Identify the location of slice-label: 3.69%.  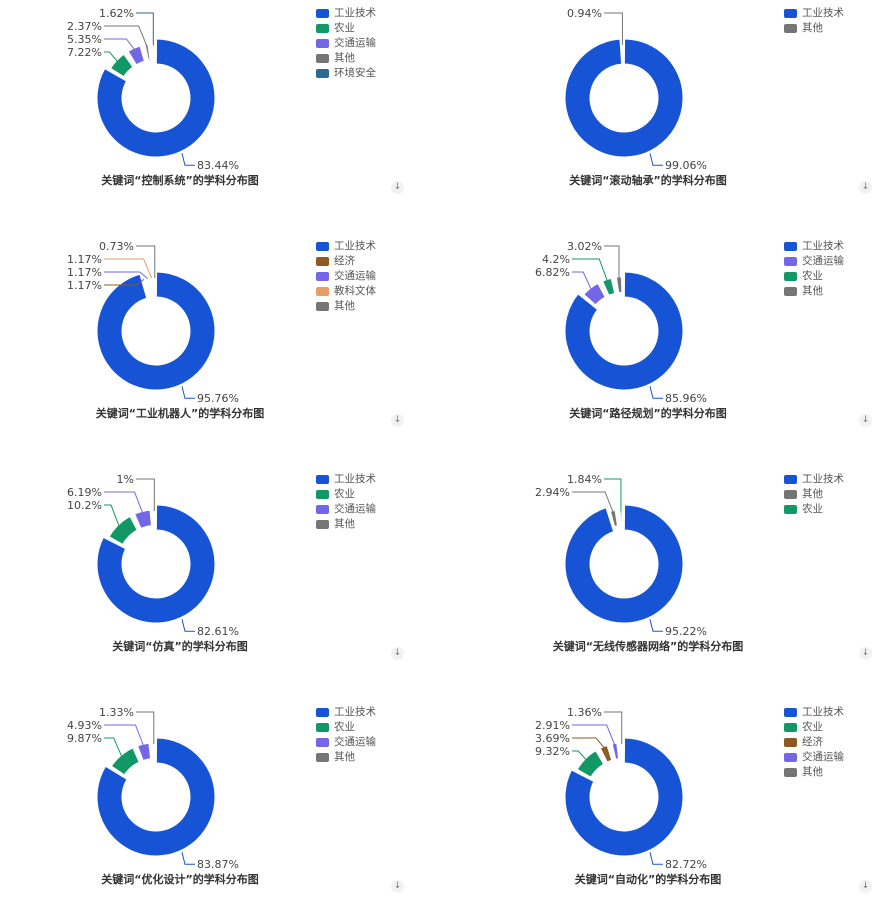
(552, 738).